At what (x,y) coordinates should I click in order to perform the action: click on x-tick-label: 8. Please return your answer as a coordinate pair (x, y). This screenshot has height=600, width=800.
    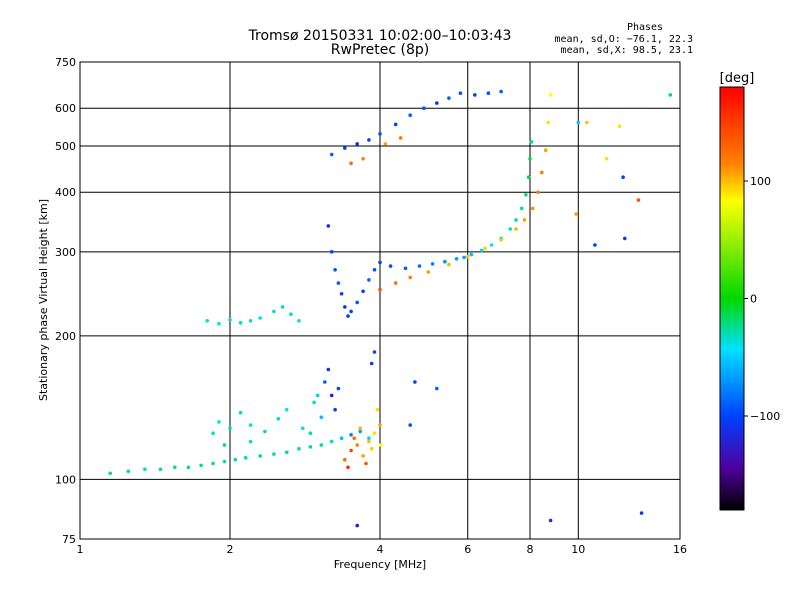
    Looking at the image, I should click on (530, 549).